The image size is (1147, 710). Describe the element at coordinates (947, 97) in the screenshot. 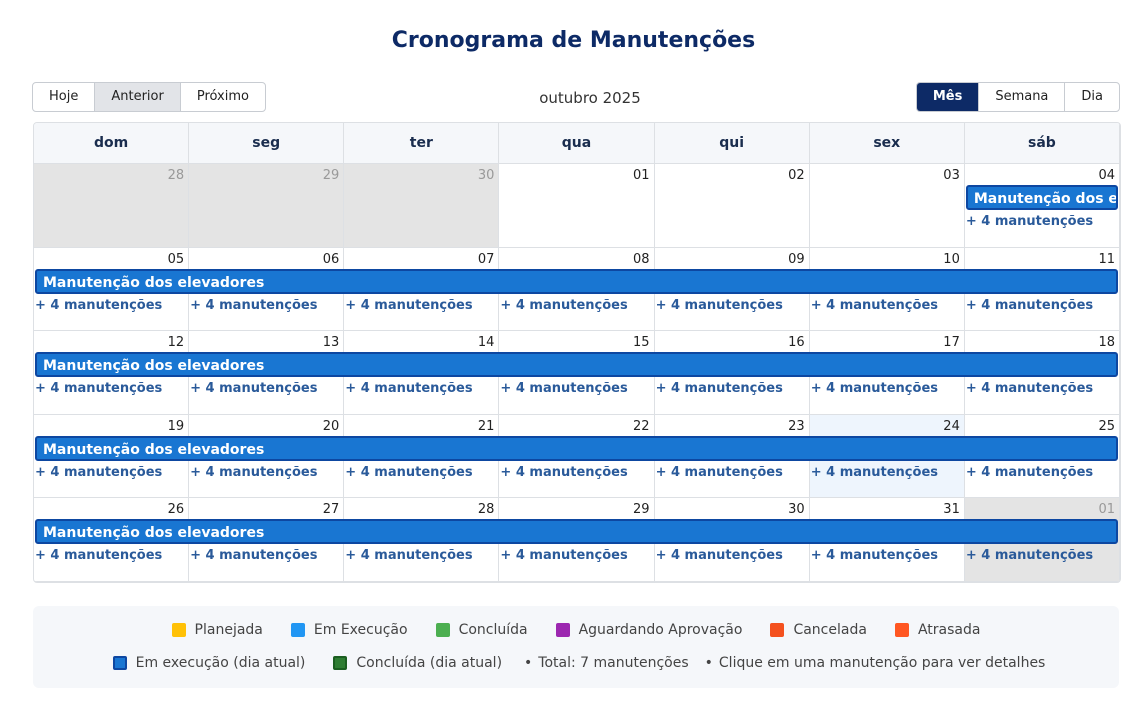

I see `view-button: Mês` at that location.